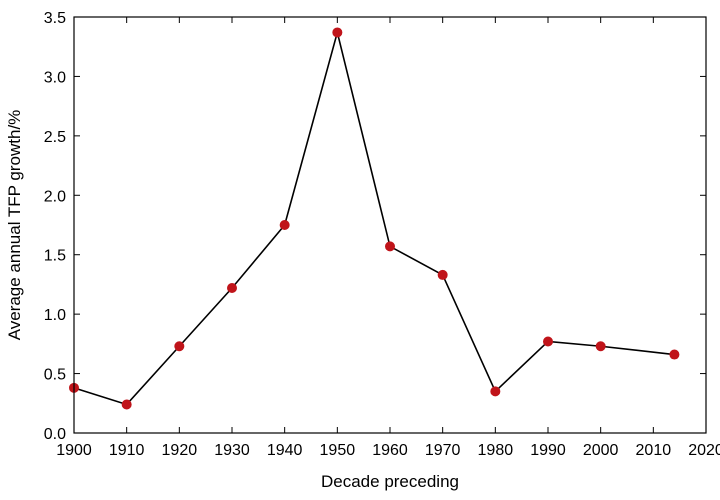  I want to click on x-tick-label: 1950, so click(338, 450).